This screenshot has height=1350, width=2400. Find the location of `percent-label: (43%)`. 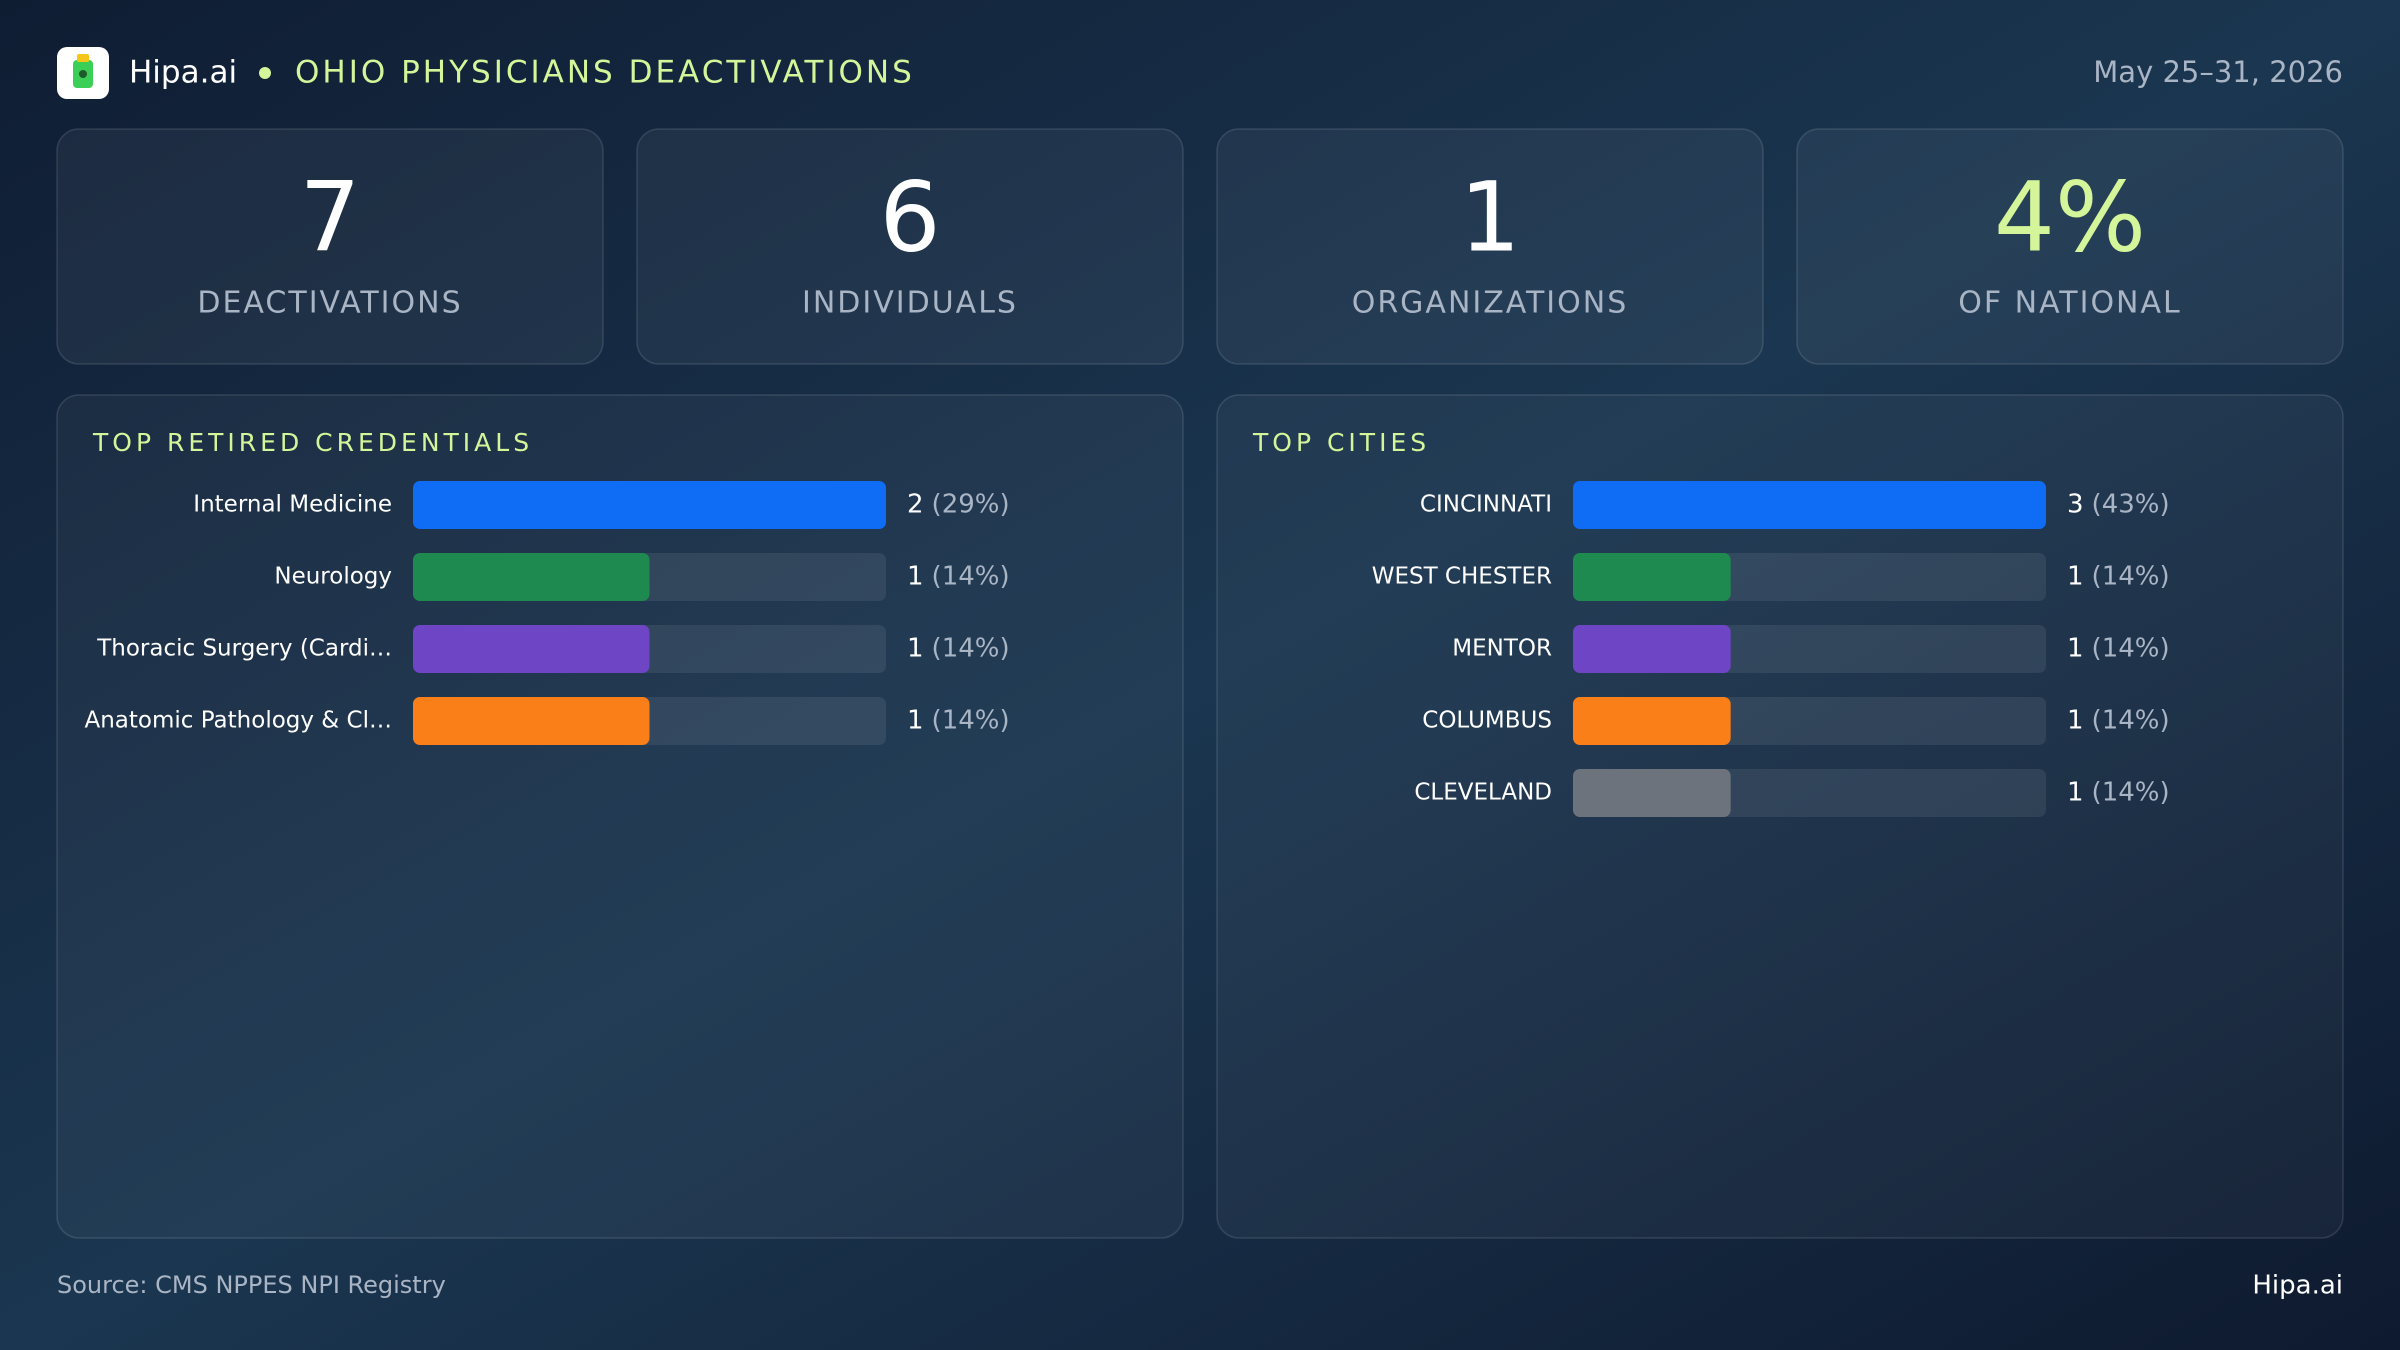

percent-label: (43%) is located at coordinates (2131, 505).